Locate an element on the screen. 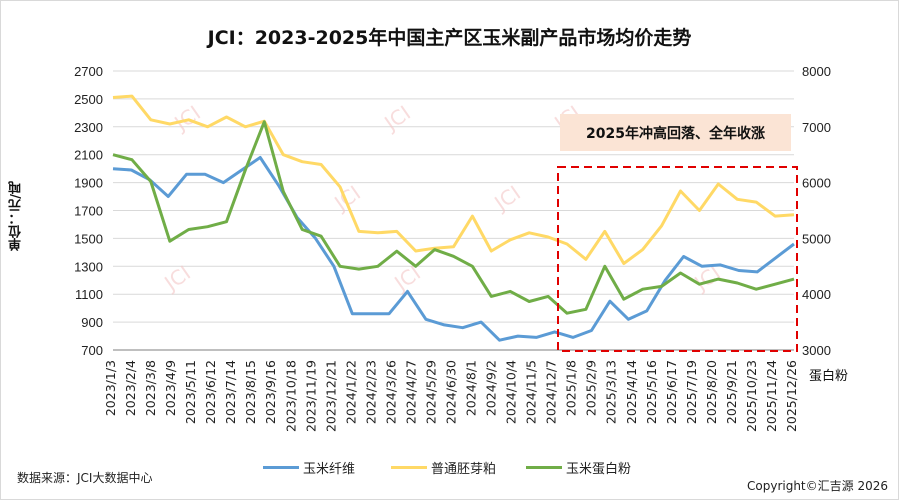  x-tick-label: 2024/5/29 is located at coordinates (430, 392).